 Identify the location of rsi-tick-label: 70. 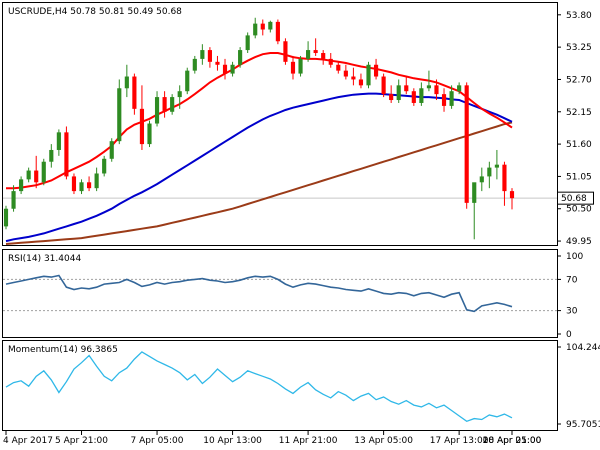
(572, 280).